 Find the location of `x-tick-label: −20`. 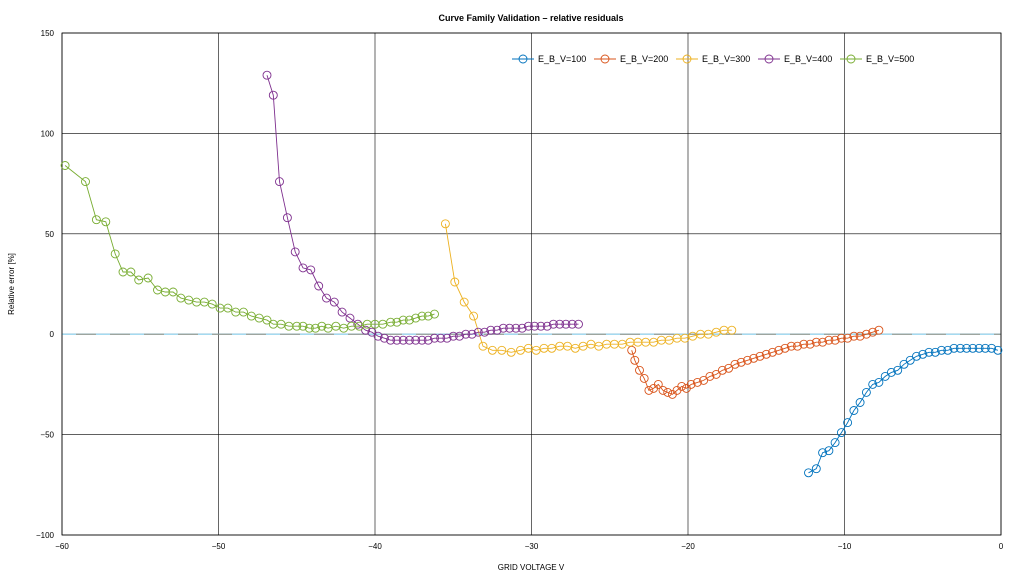

x-tick-label: −20 is located at coordinates (688, 546).